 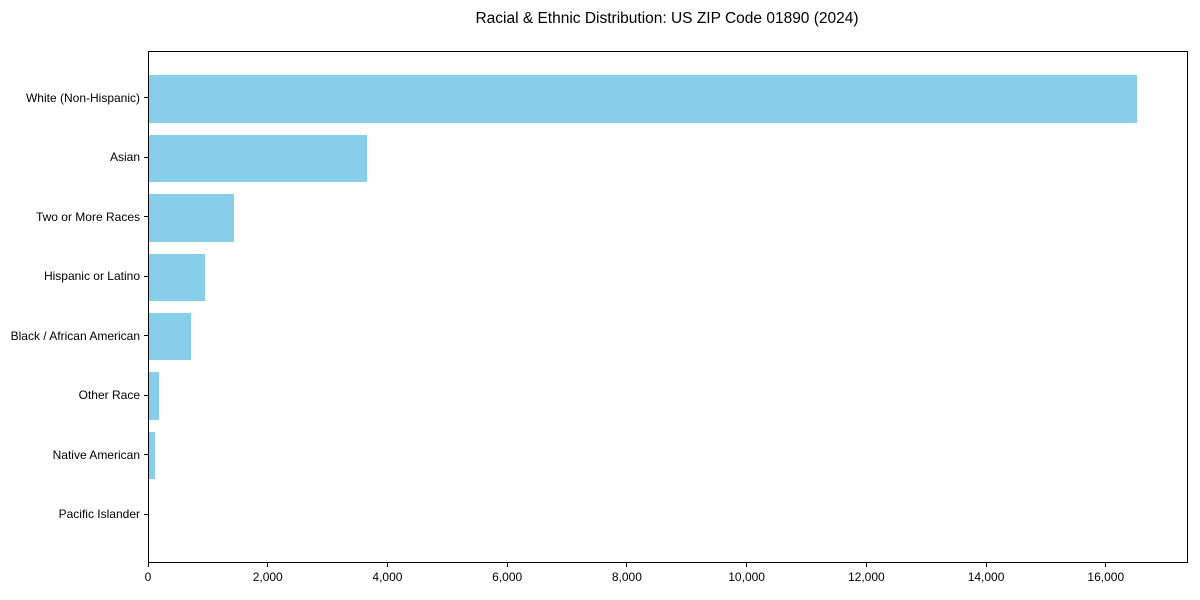 I want to click on y-tick-label: White (Non-Hispanic), so click(x=82, y=97).